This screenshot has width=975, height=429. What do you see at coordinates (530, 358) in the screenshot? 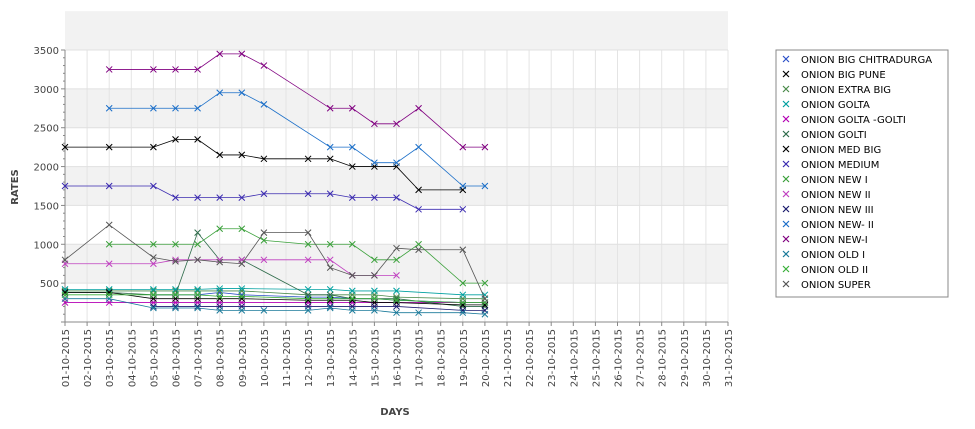
I see `x-tick-label: 22-10-2015` at bounding box center [530, 358].